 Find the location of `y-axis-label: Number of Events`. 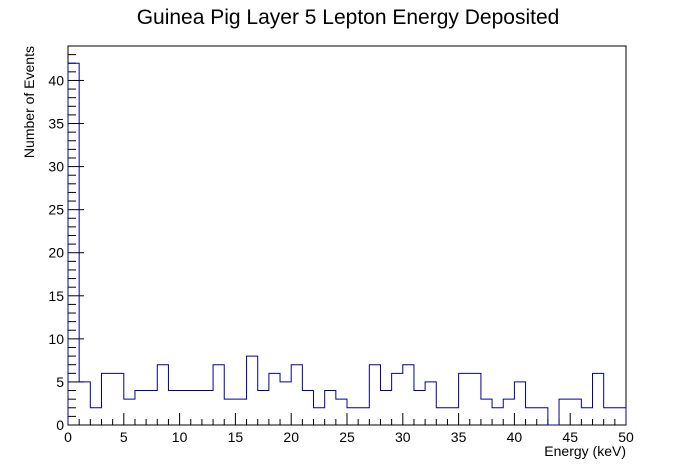

y-axis-label: Number of Events is located at coordinates (29, 102).